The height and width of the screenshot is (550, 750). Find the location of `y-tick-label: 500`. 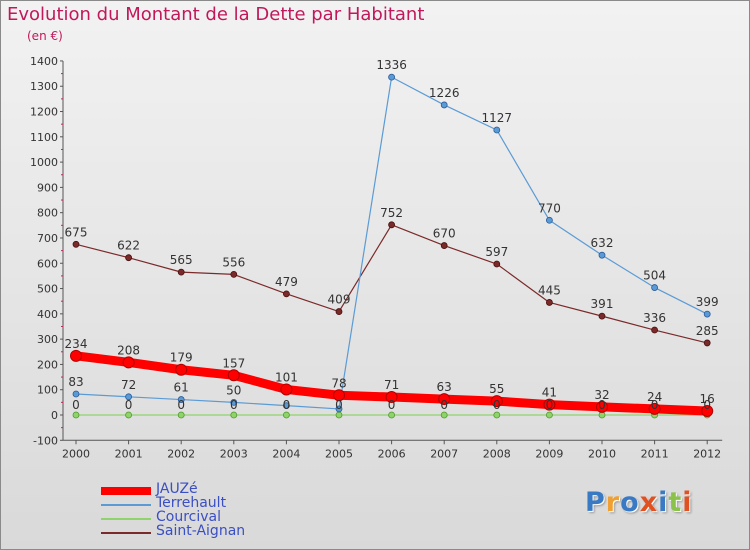

y-tick-label: 500 is located at coordinates (47, 289).